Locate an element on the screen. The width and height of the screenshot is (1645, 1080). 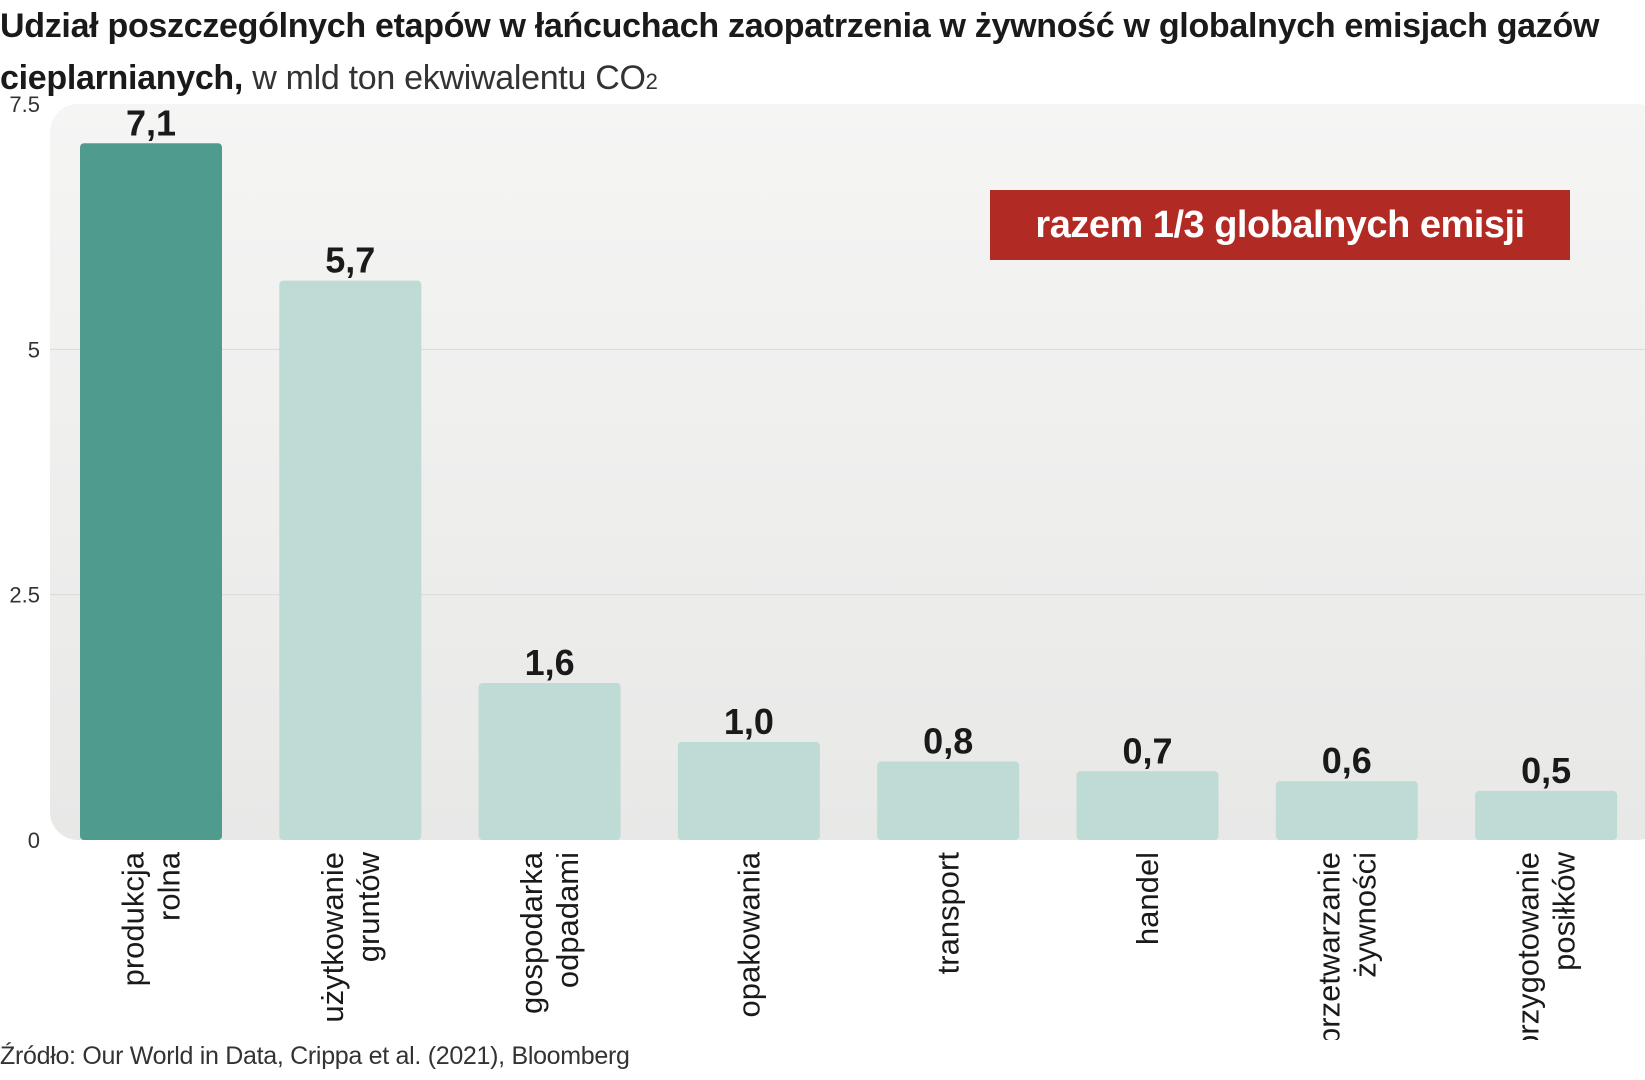
x-tick-label-line: posiłków is located at coordinates (1564, 910).